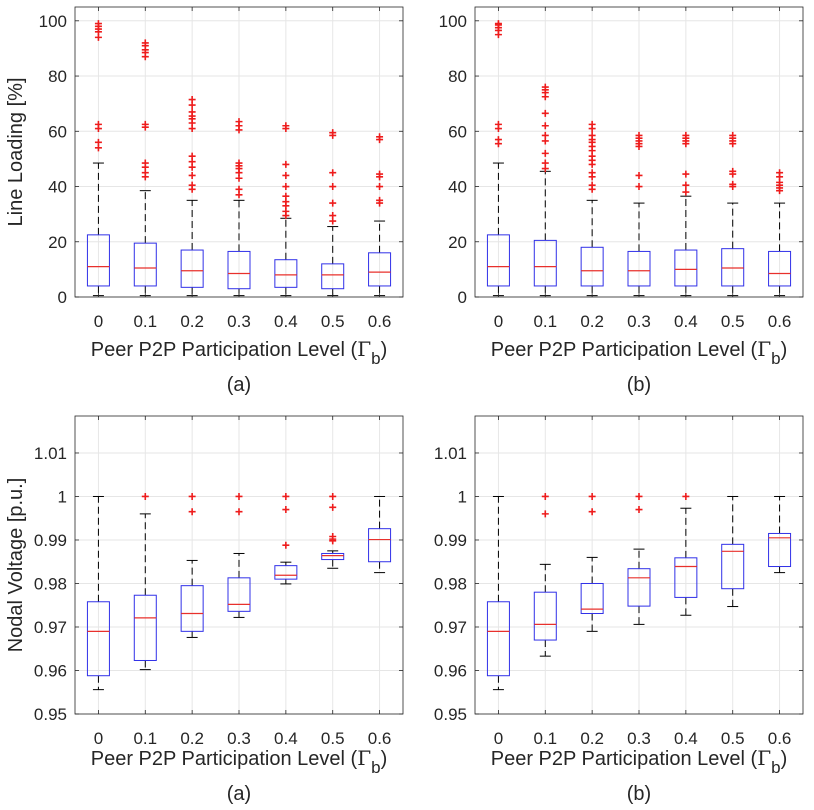 This screenshot has width=814, height=810. What do you see at coordinates (457, 131) in the screenshot?
I see `y-tick-label: 60` at bounding box center [457, 131].